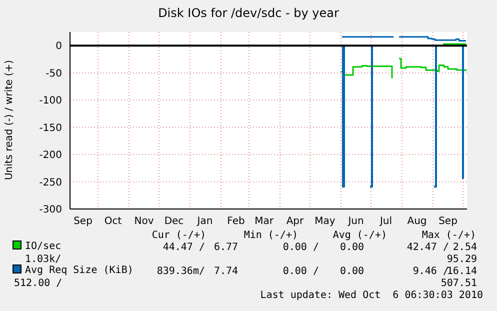  I want to click on text: 1.03k/, so click(43, 259).